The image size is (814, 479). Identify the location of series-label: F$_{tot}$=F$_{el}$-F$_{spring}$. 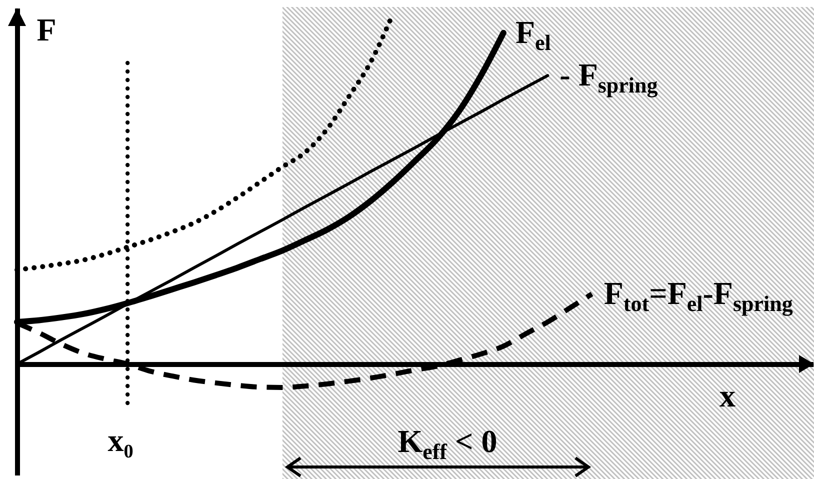
(698, 295).